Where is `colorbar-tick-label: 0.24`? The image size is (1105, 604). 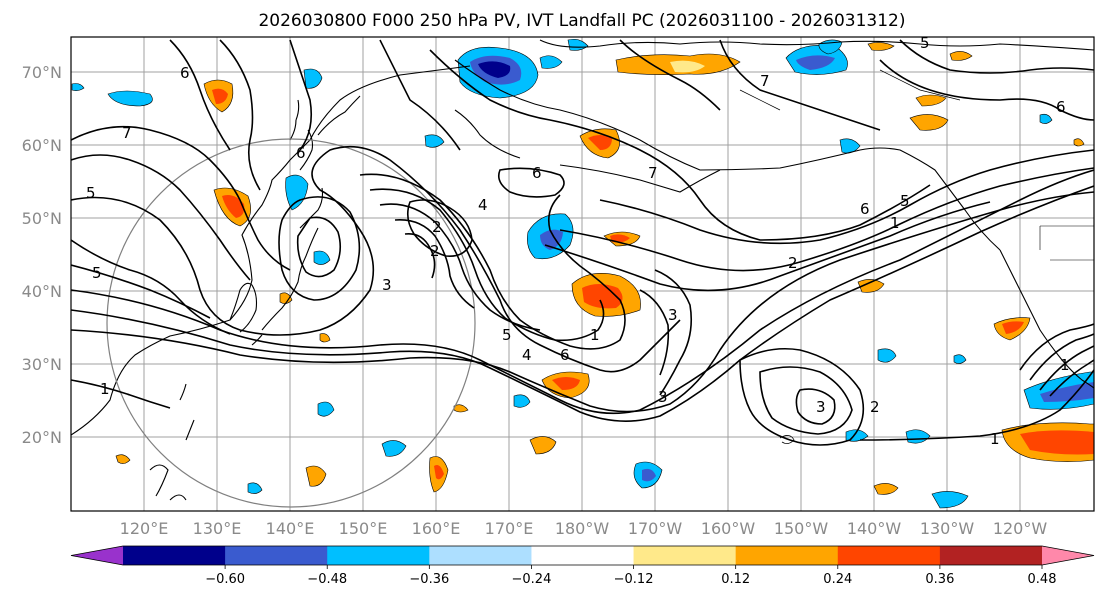 colorbar-tick-label: 0.24 is located at coordinates (837, 579).